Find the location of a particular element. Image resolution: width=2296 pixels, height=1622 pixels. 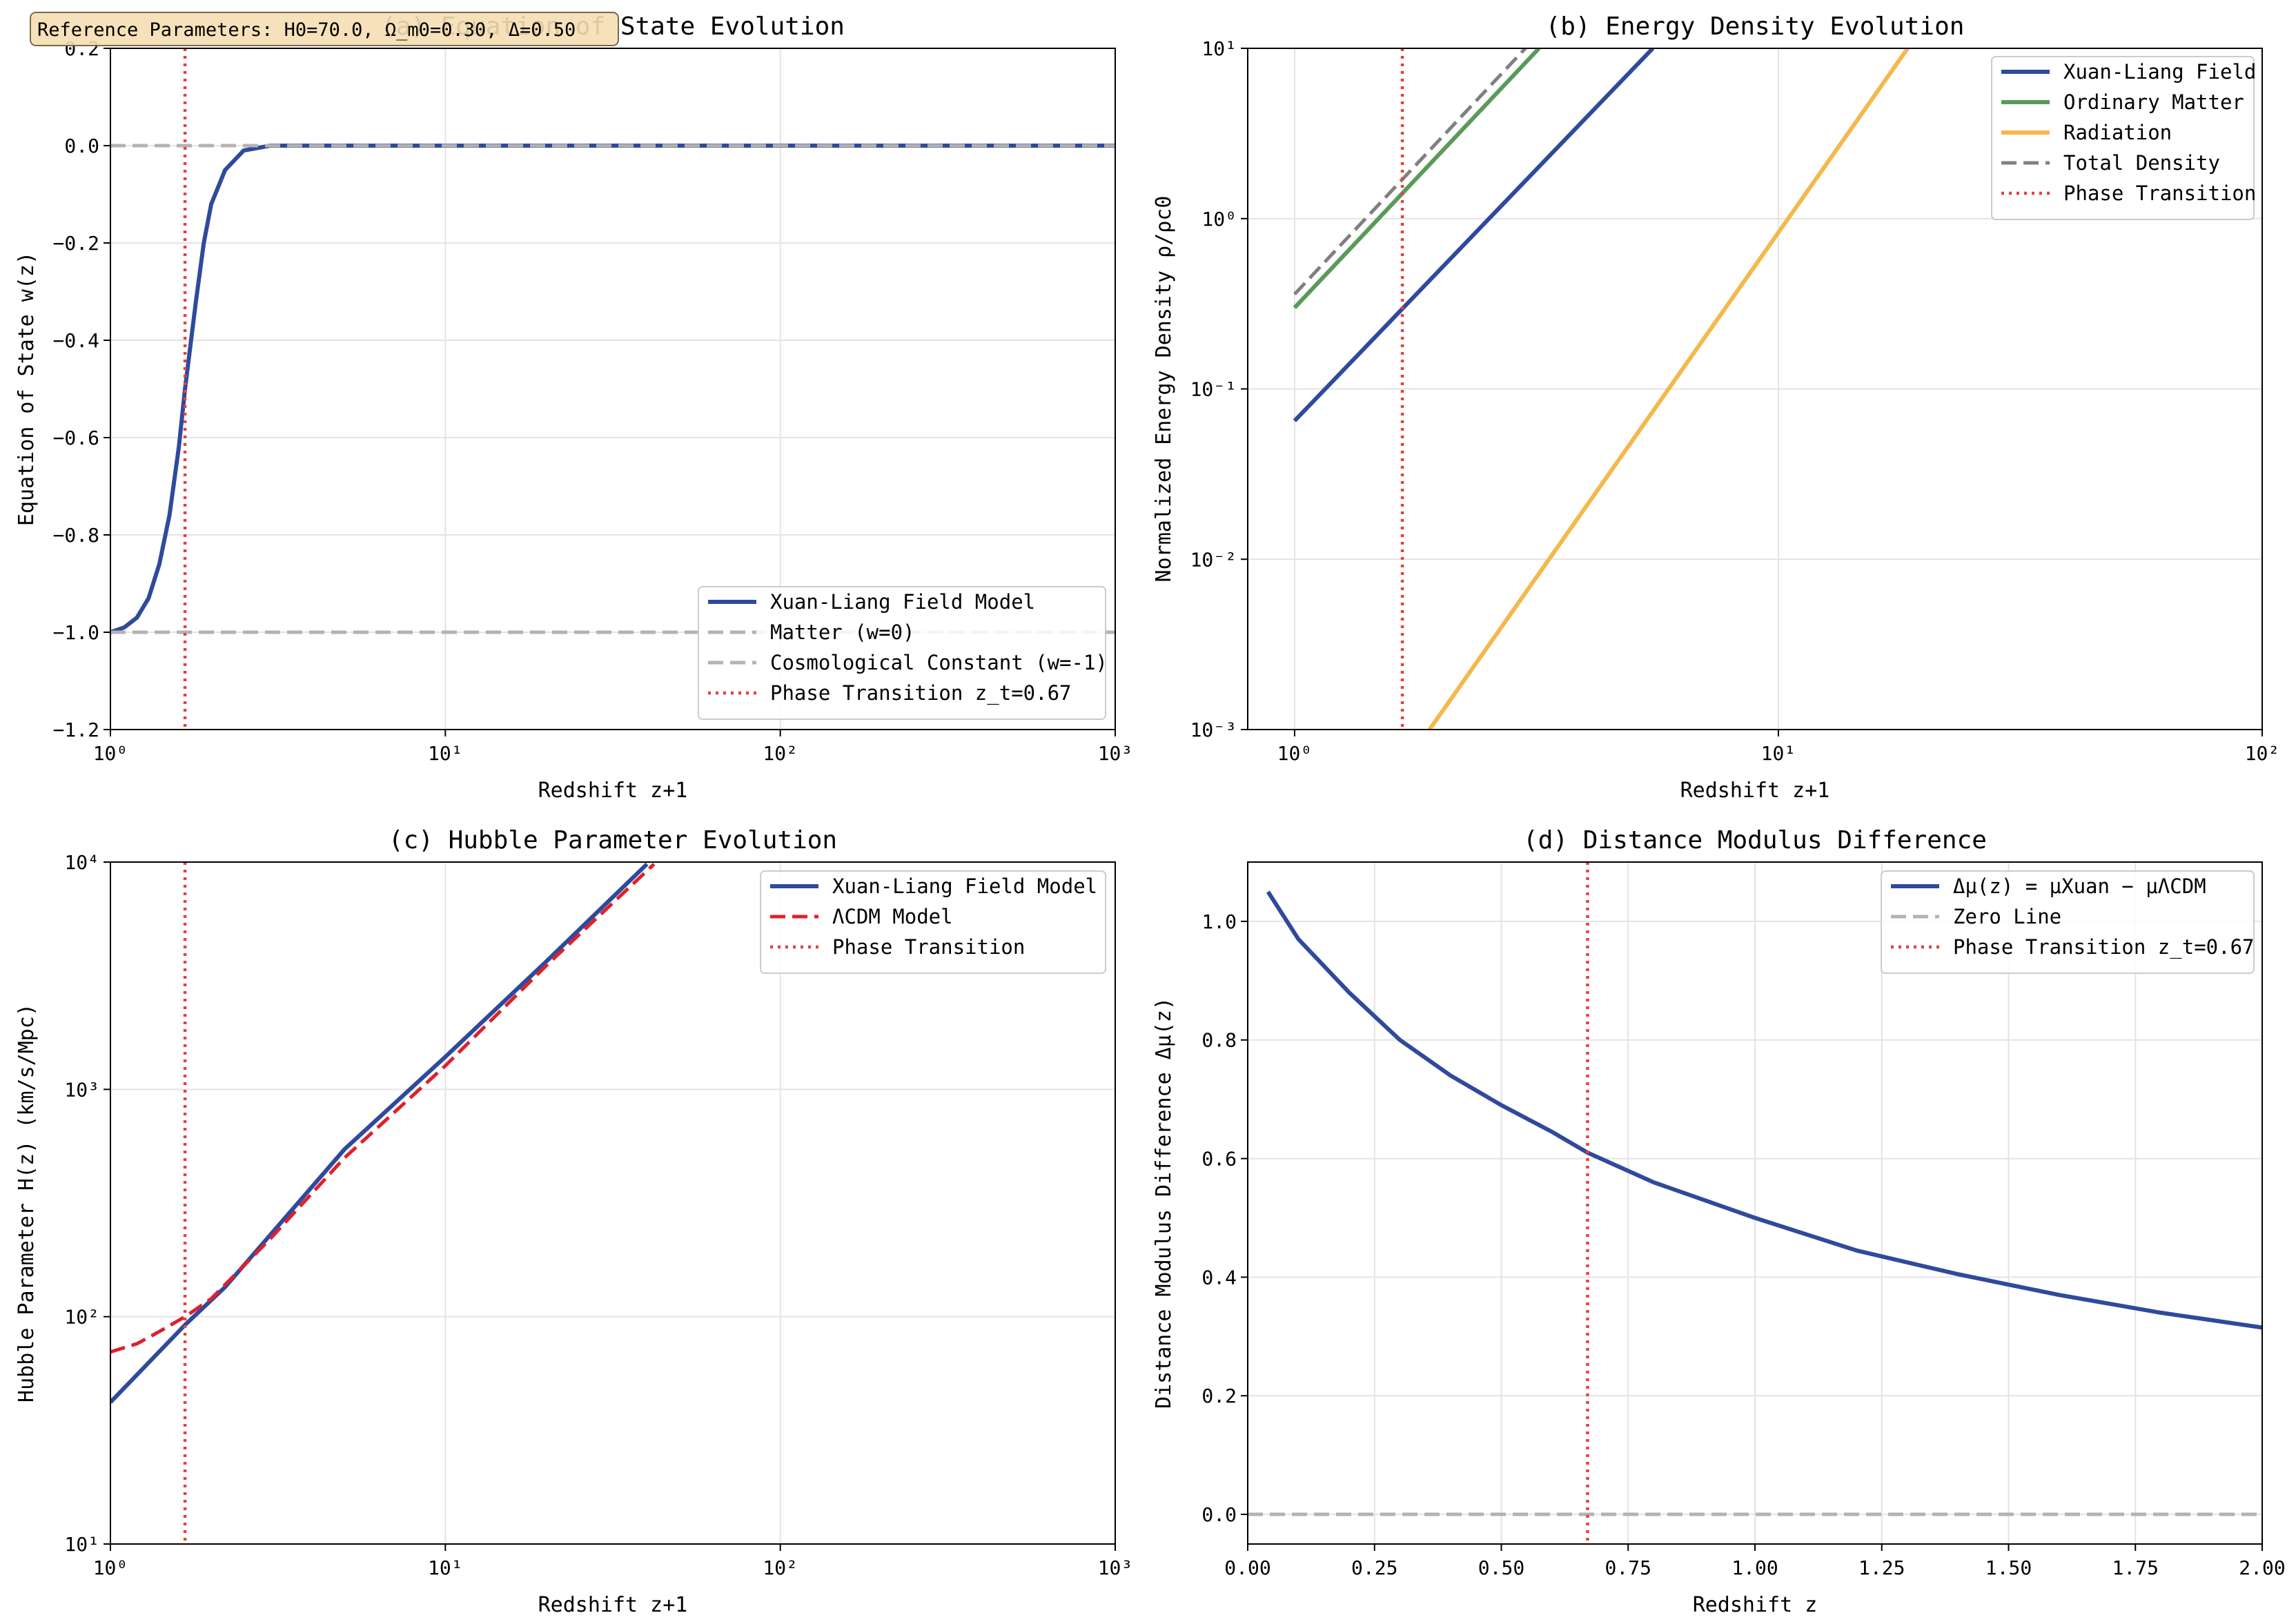

legend-entry: Total Density is located at coordinates (2141, 163).